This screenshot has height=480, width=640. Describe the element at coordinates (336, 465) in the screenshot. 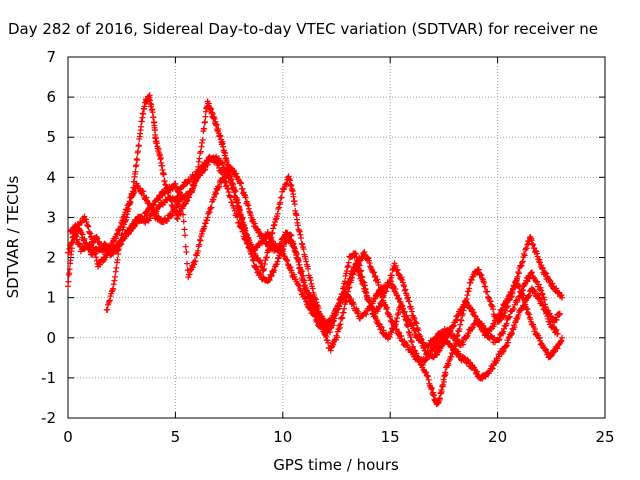

I see `x-axis-title: GPS time / hours` at that location.